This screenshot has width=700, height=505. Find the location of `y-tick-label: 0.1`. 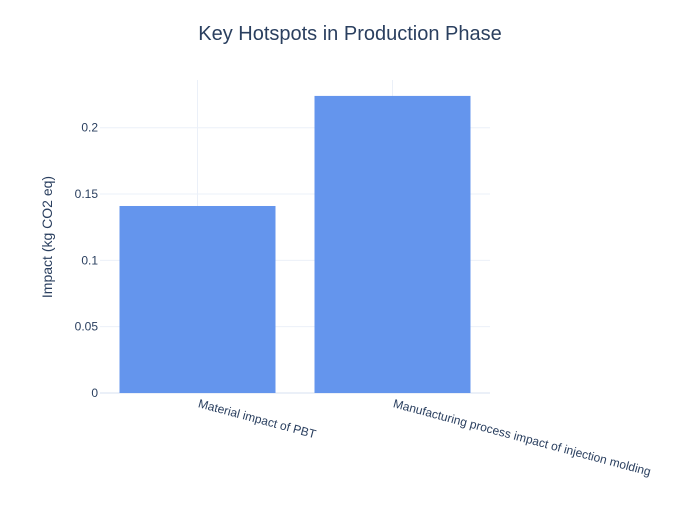

y-tick-label: 0.1 is located at coordinates (89, 260).